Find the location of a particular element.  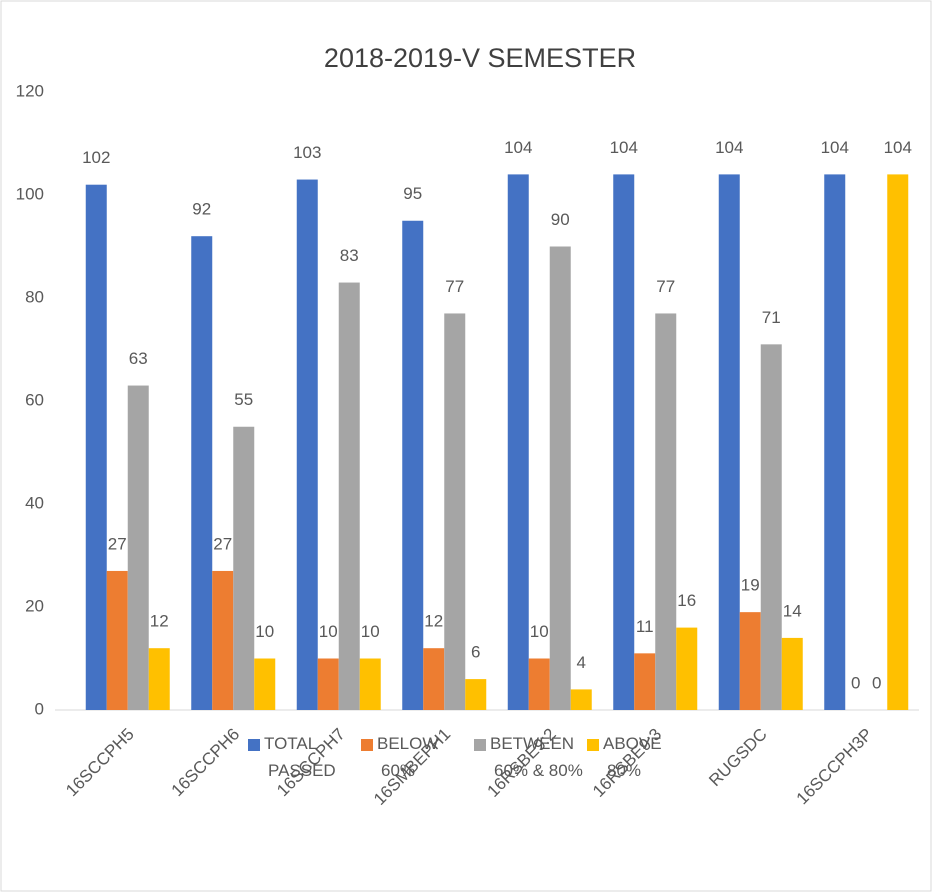

value-label: 90 is located at coordinates (560, 219).